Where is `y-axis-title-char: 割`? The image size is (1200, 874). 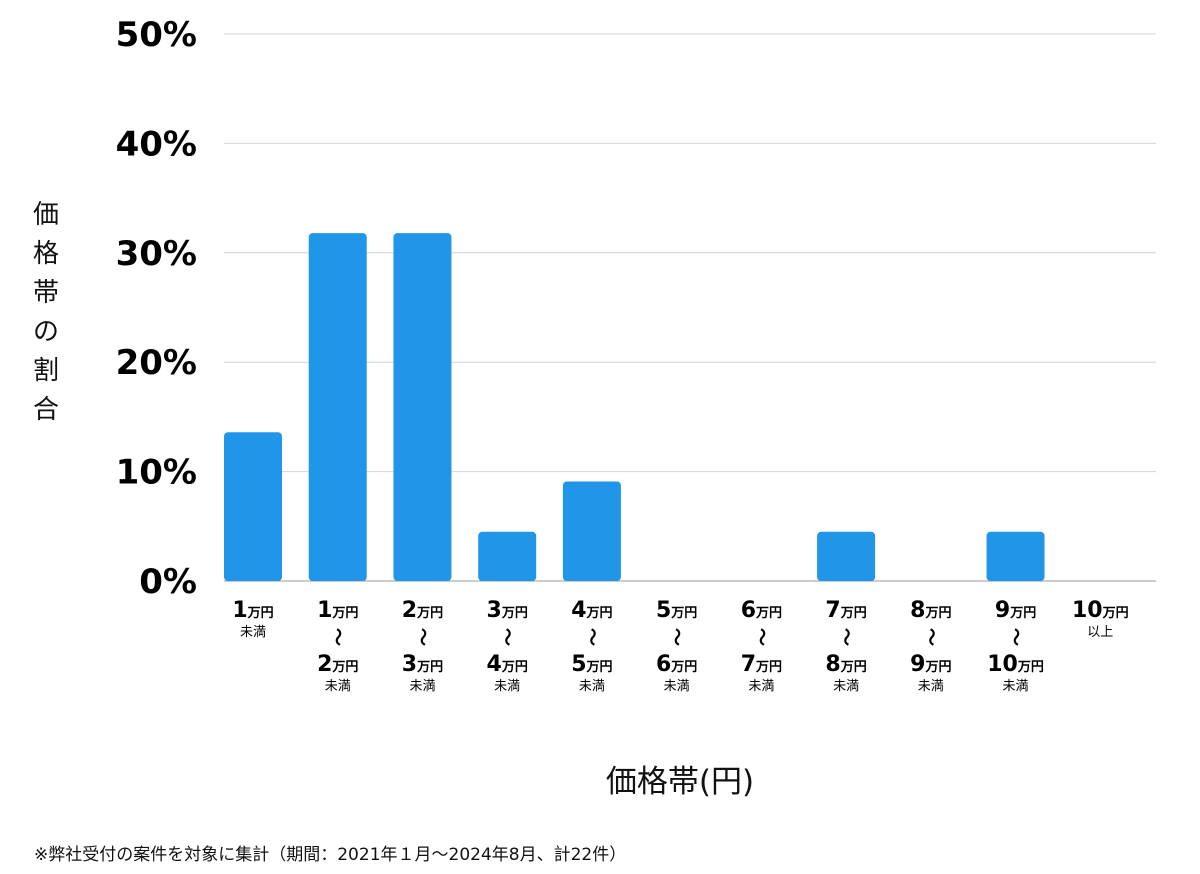
y-axis-title-char: 割 is located at coordinates (45, 371).